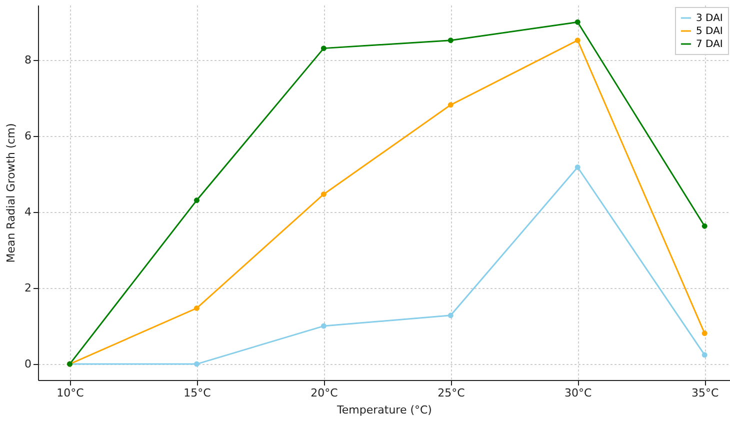 The image size is (730, 421). Describe the element at coordinates (28, 288) in the screenshot. I see `y-tick-label: 2` at that location.